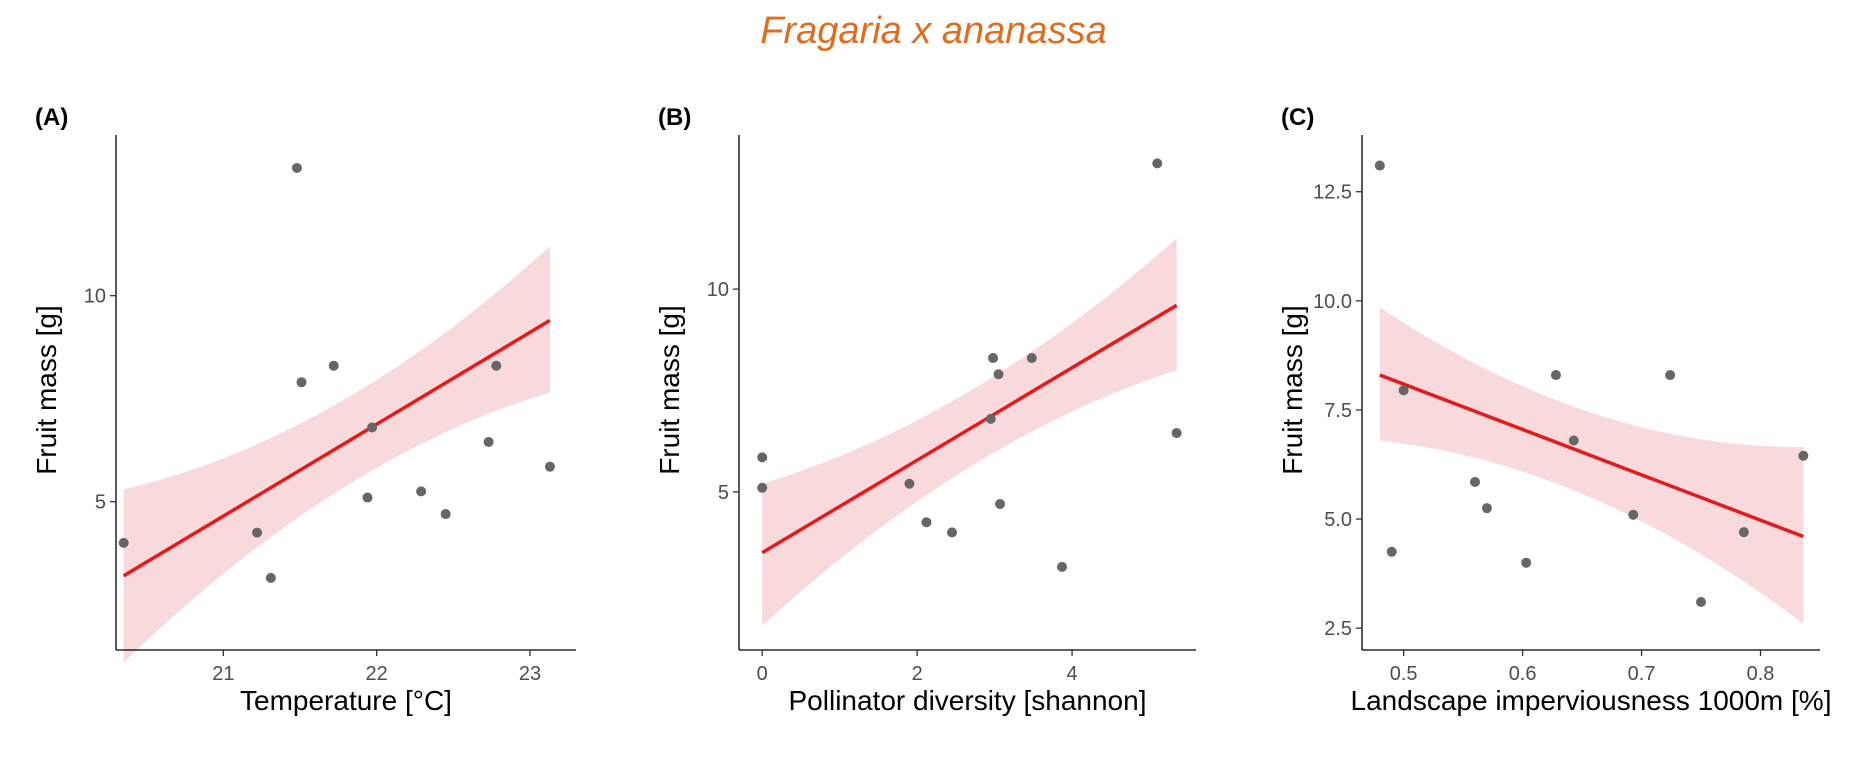  I want to click on y-tick-label: 12.5, so click(1332, 193).